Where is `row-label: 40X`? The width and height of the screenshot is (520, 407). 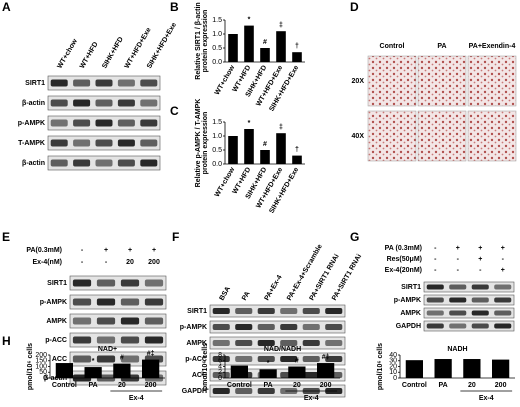 row-label: 40X is located at coordinates (358, 136).